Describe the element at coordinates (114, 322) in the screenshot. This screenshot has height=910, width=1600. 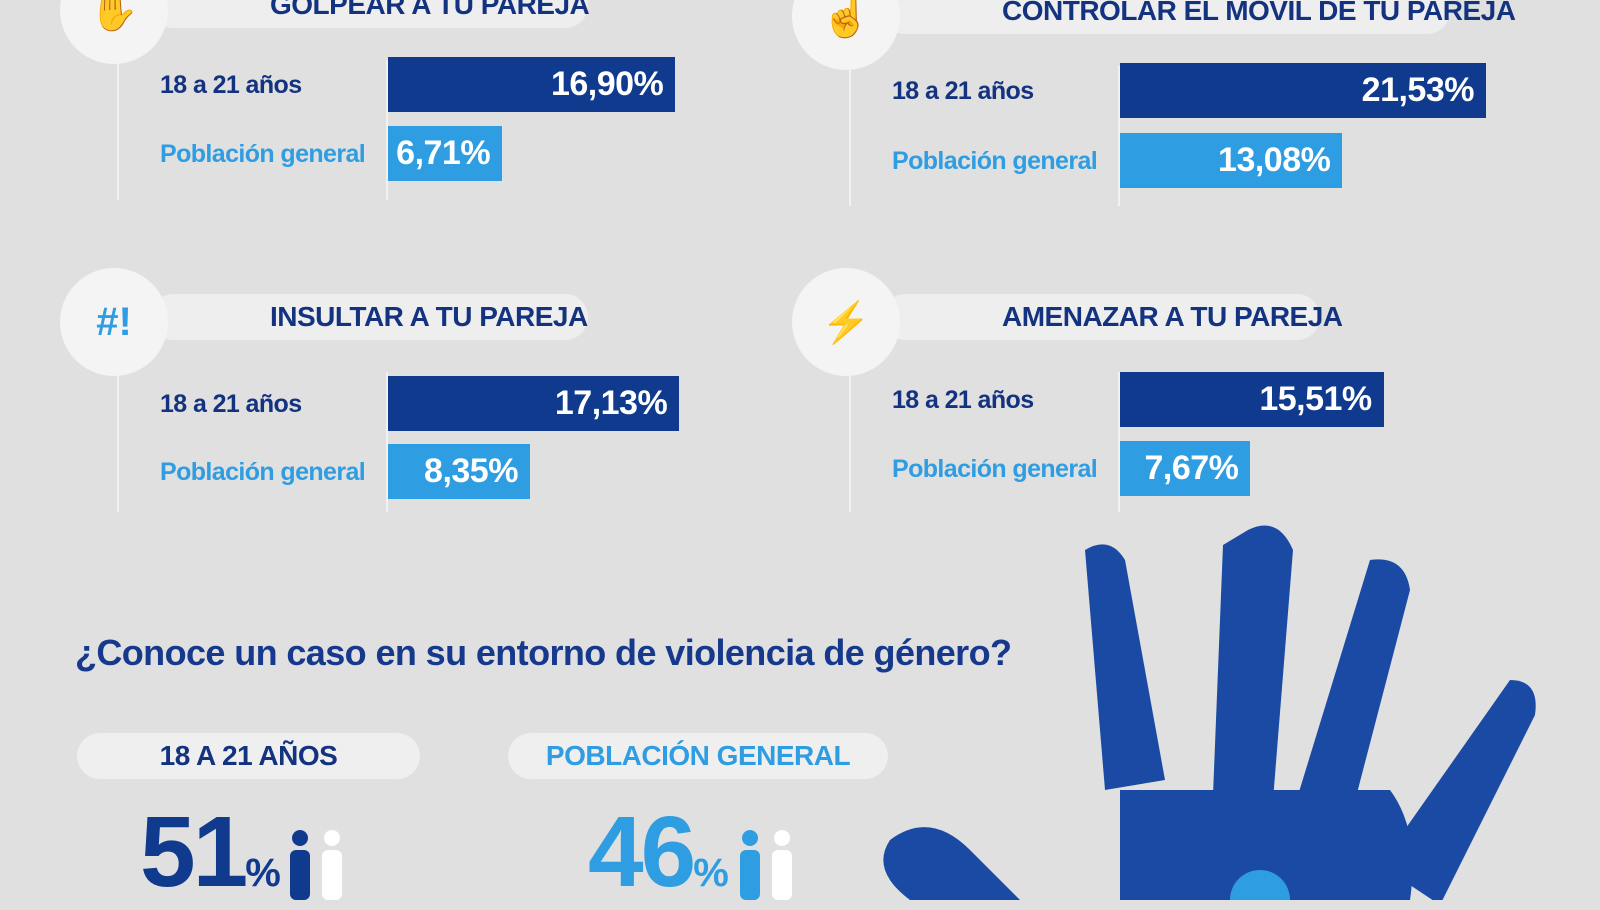
I see `speech-bubble-swear-icon: #!` at that location.